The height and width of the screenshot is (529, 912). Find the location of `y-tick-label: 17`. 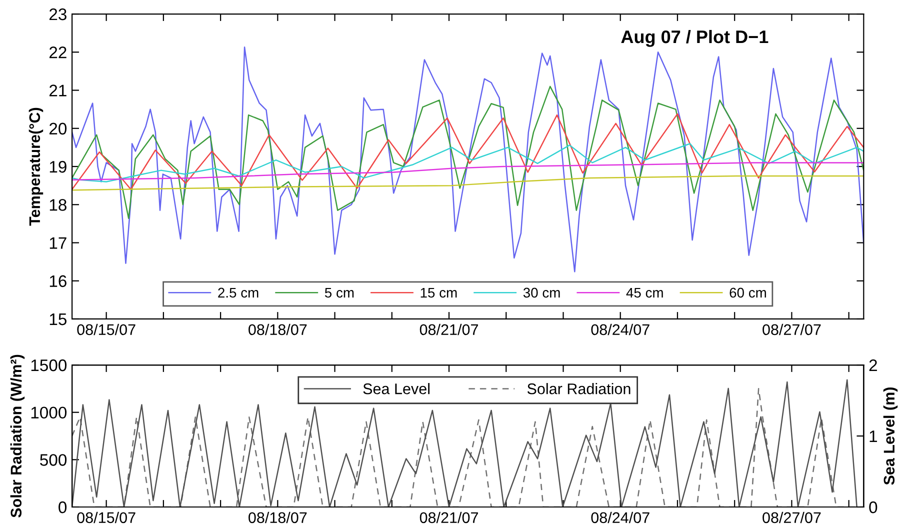

y-tick-label: 17 is located at coordinates (58, 243).